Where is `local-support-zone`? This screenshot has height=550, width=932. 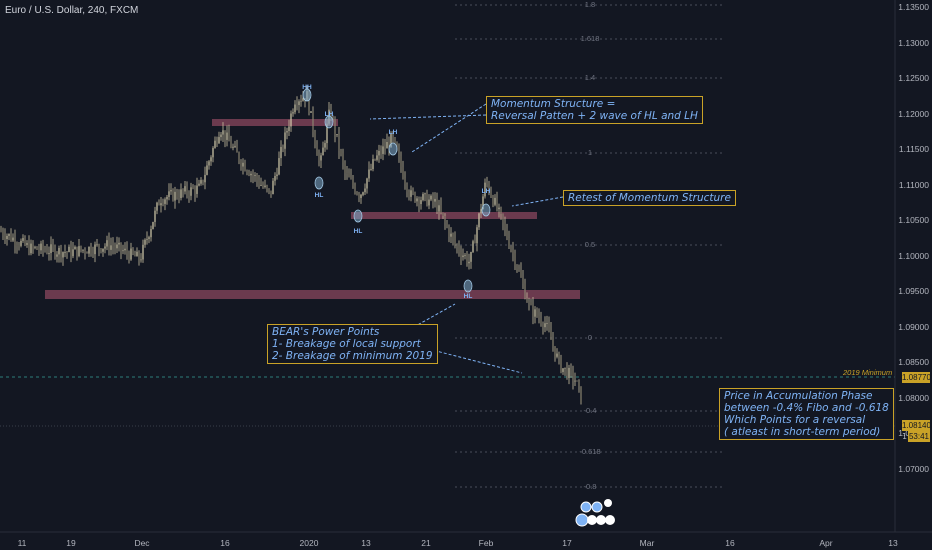
local-support-zone is located at coordinates (444, 215).